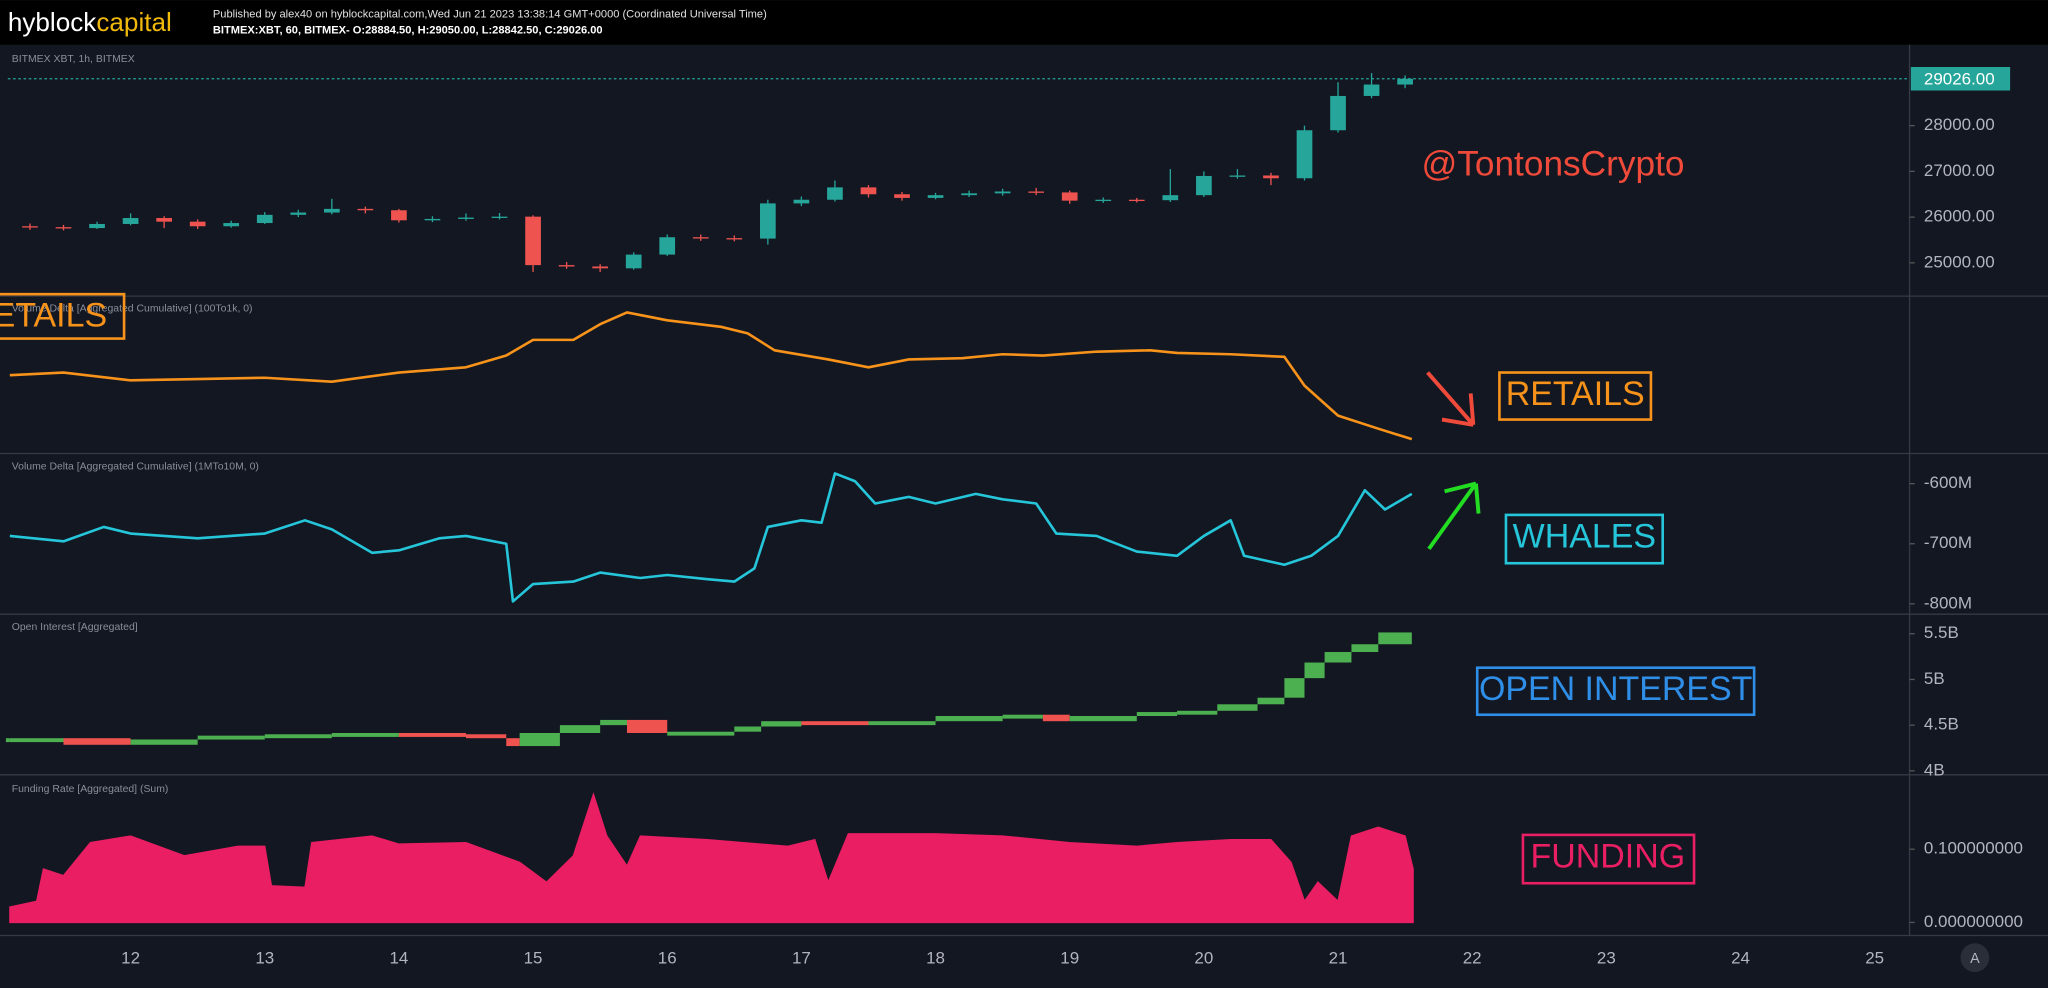 The image size is (2048, 988). I want to click on x-tick-label: 19, so click(1069, 957).